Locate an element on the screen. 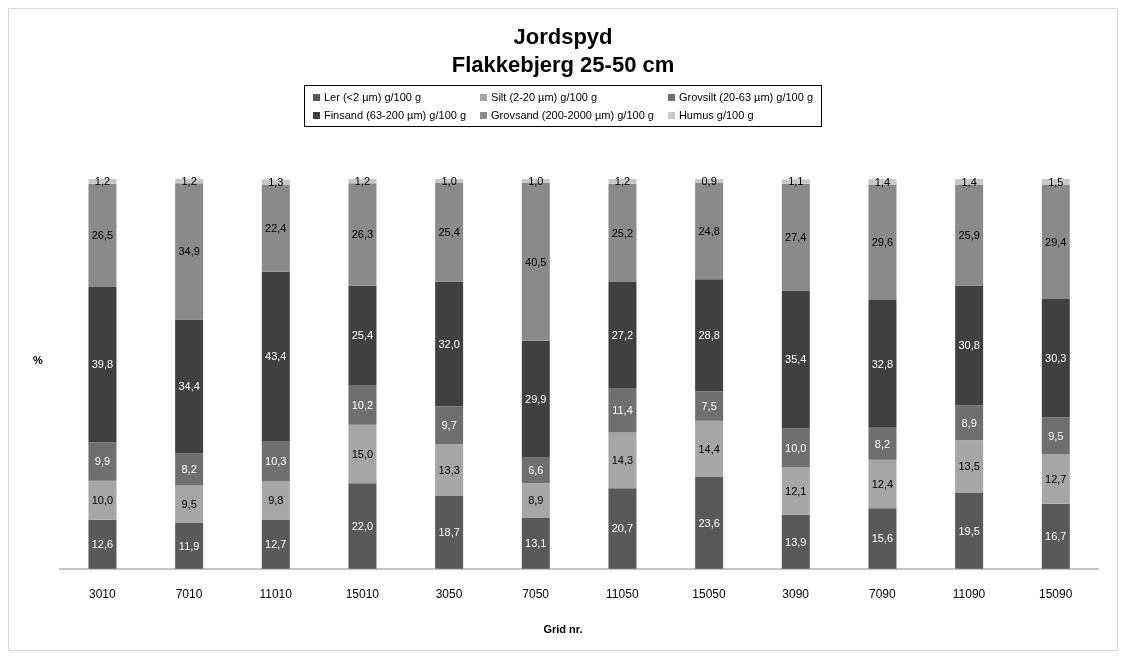 The height and width of the screenshot is (659, 1126). data-label: 9,7 is located at coordinates (449, 425).